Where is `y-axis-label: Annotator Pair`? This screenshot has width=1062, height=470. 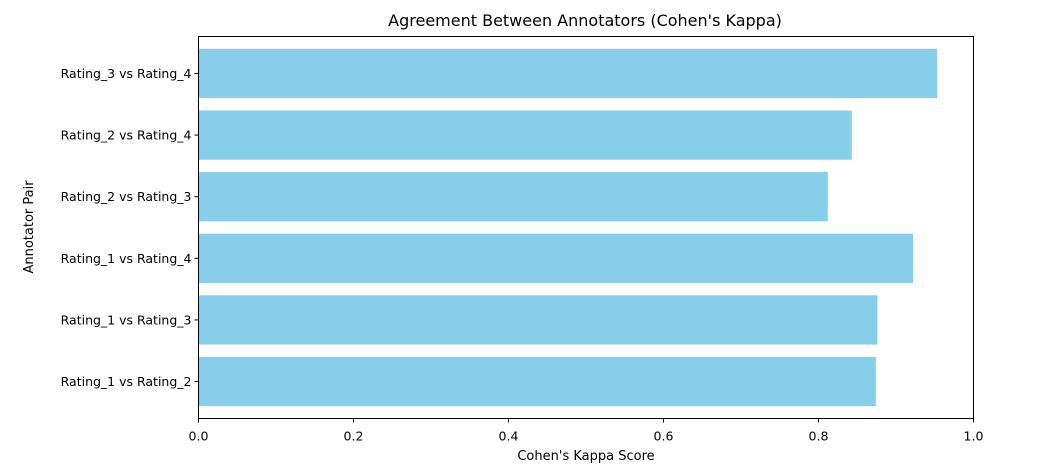 y-axis-label: Annotator Pair is located at coordinates (29, 227).